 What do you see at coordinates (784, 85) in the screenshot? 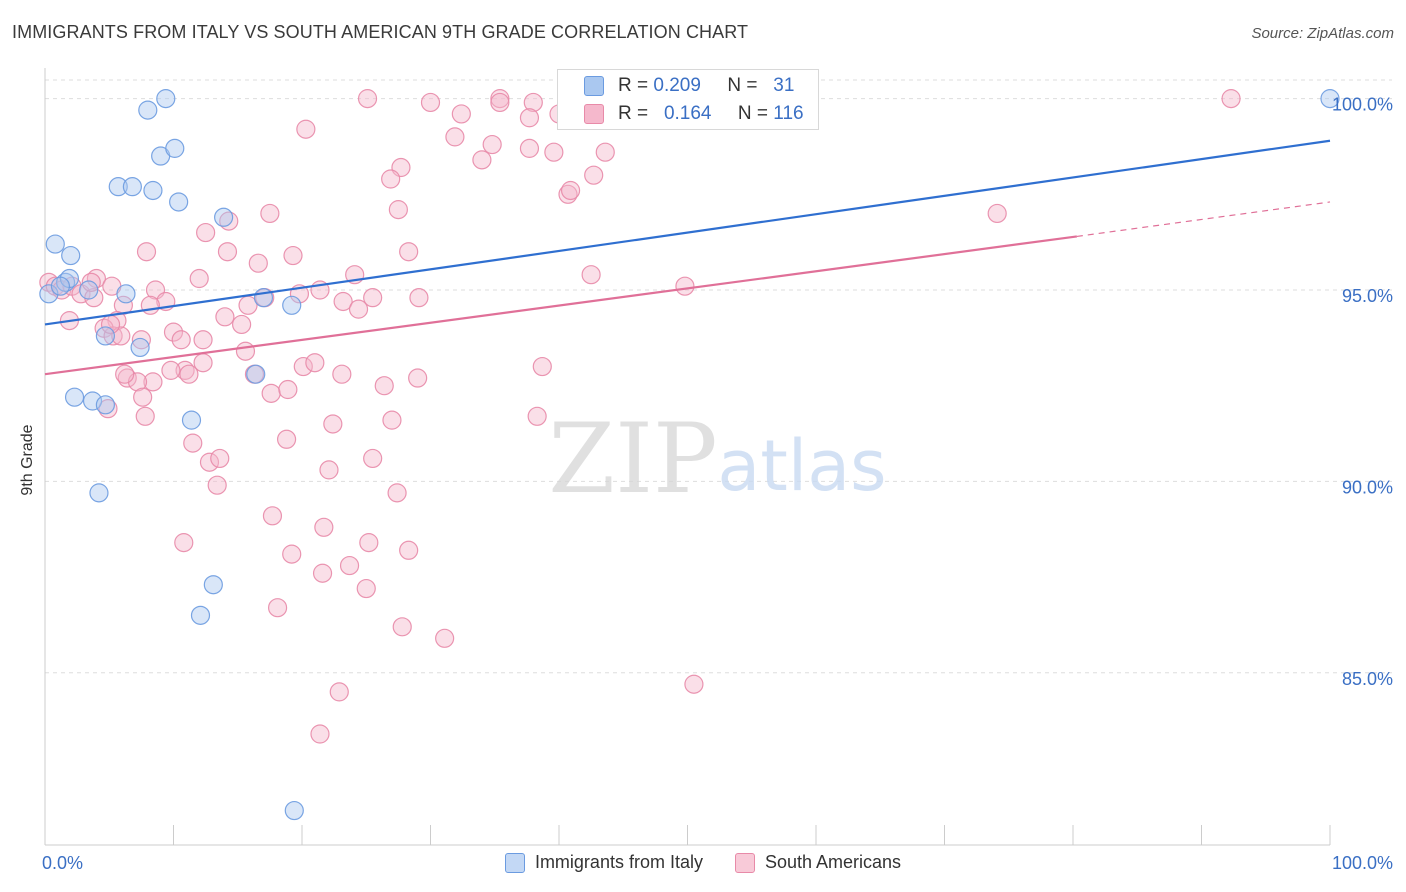
I see `n-value: 31` at bounding box center [784, 85].